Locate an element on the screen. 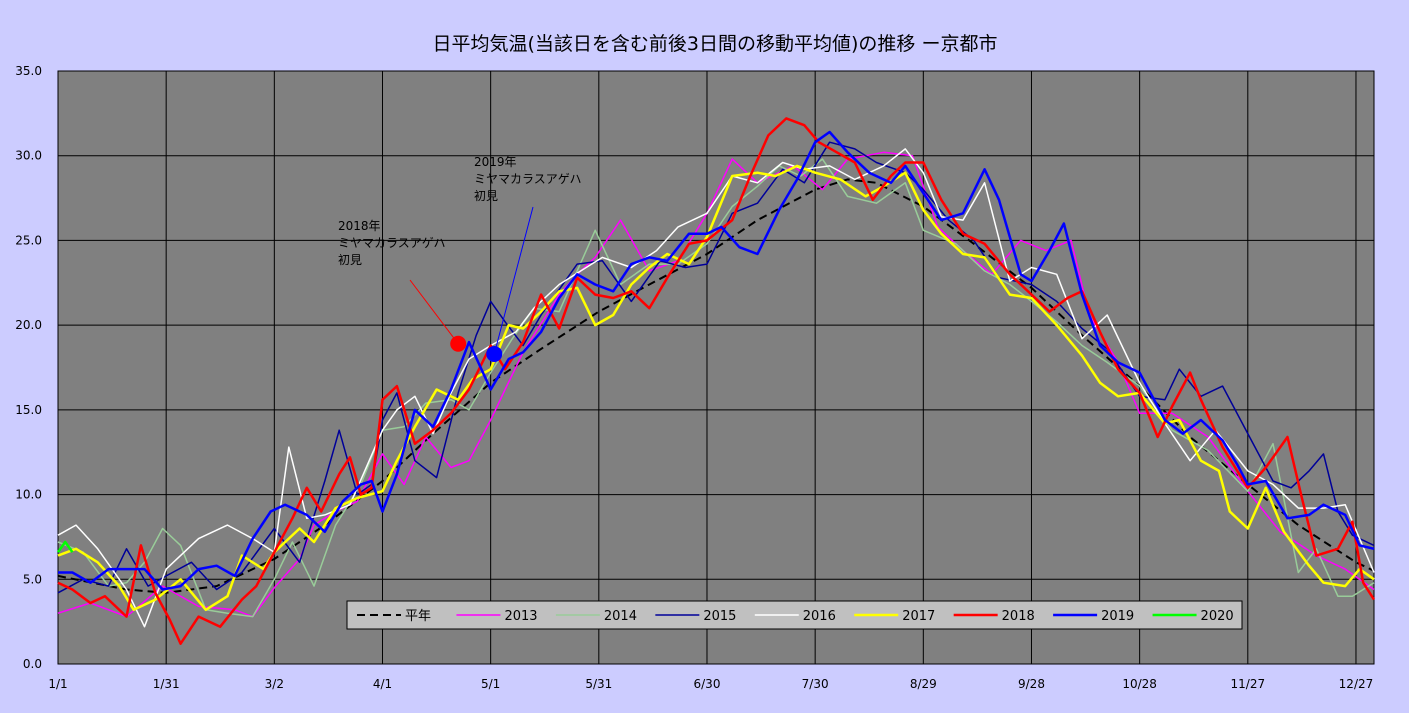 The width and height of the screenshot is (1409, 713). x-tick-label: 8/29 is located at coordinates (923, 684).